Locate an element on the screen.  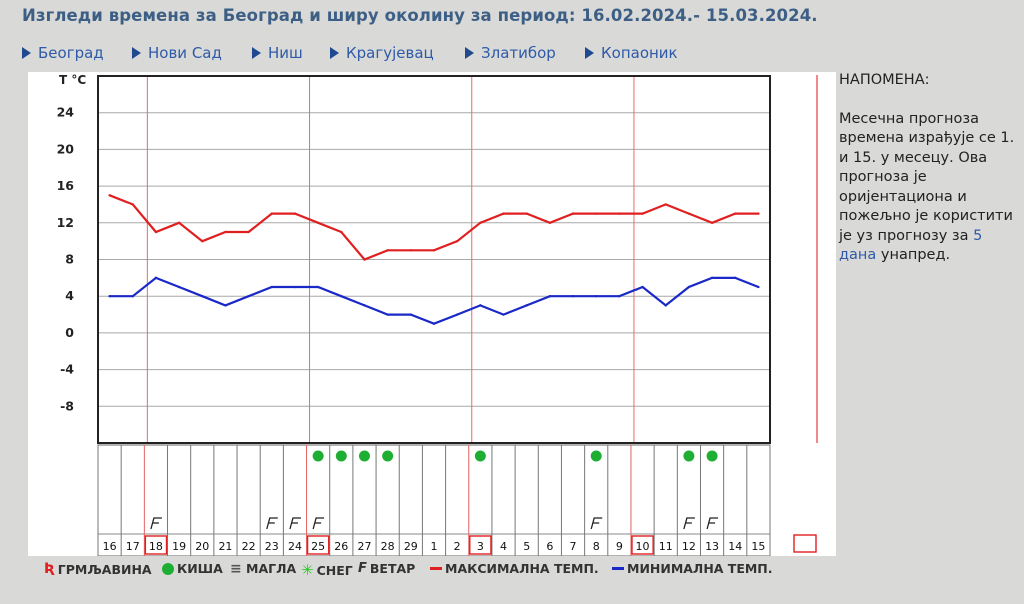
day-label: 7 is located at coordinates (573, 546).